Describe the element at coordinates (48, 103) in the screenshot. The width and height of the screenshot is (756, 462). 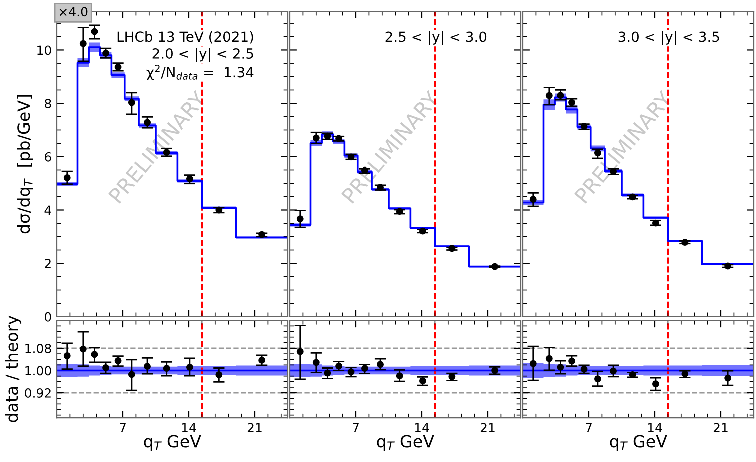
I see `y-tick-label: 8` at that location.